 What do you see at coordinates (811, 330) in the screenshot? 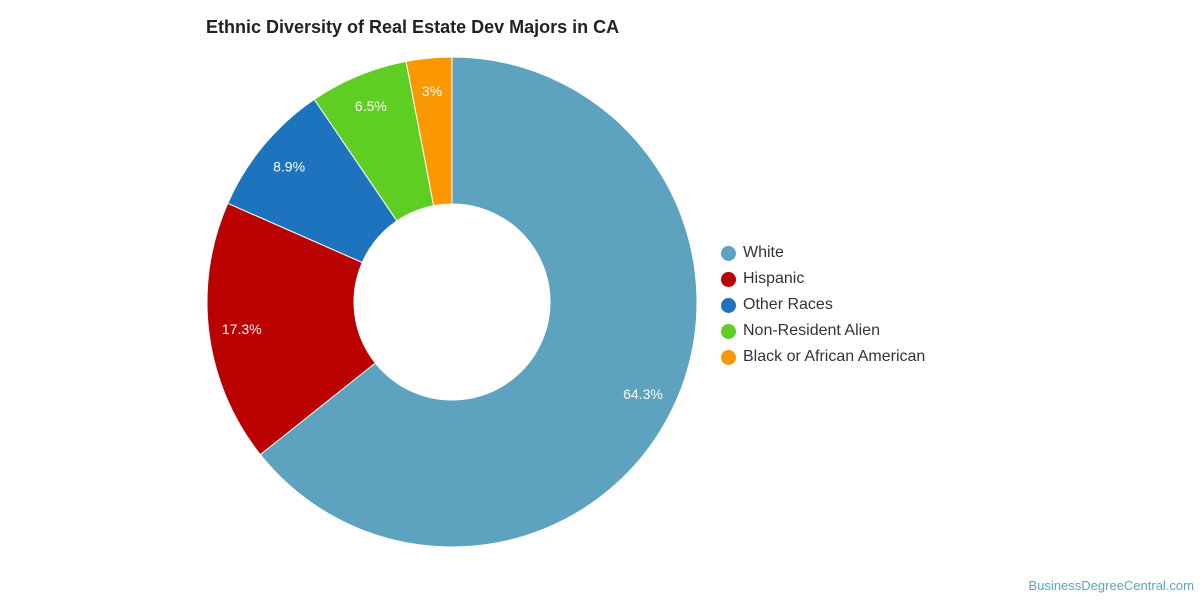
I see `legend-label: Non-Resident Alien` at bounding box center [811, 330].